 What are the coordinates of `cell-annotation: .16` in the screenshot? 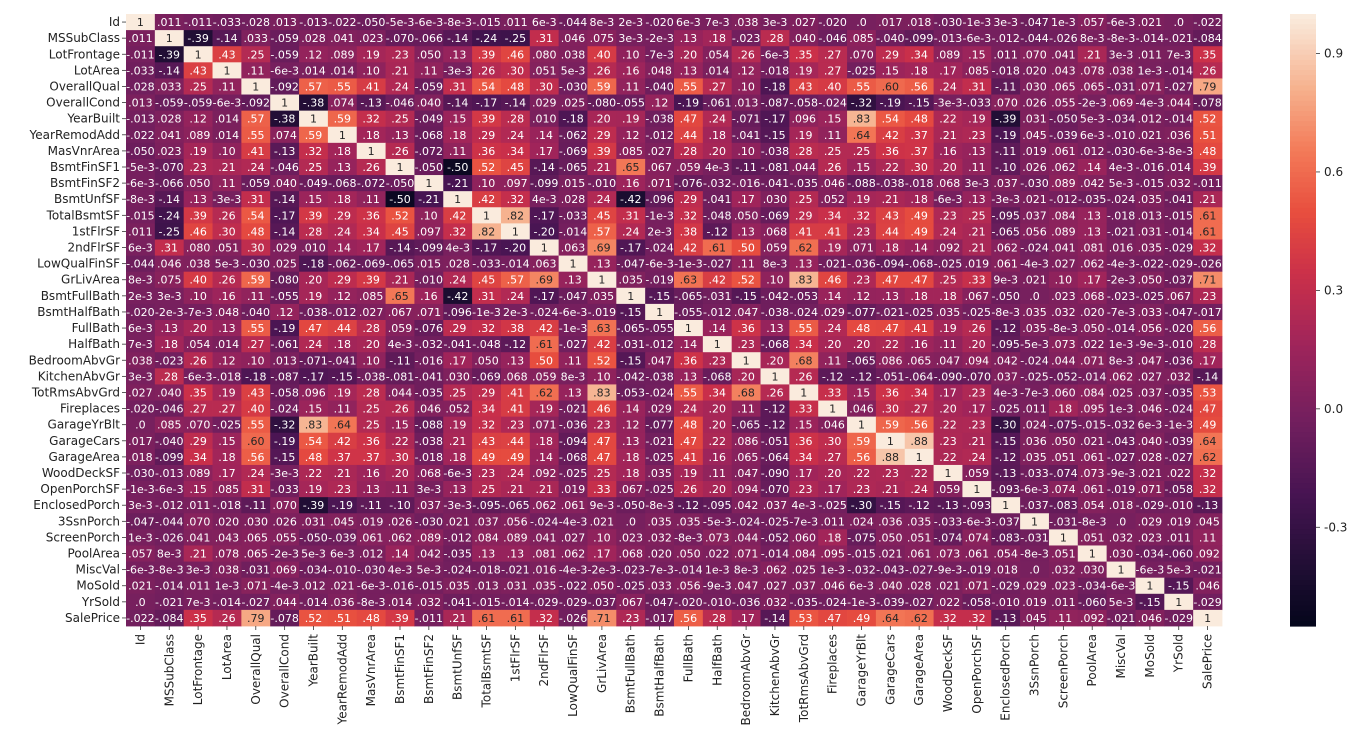 It's located at (227, 296).